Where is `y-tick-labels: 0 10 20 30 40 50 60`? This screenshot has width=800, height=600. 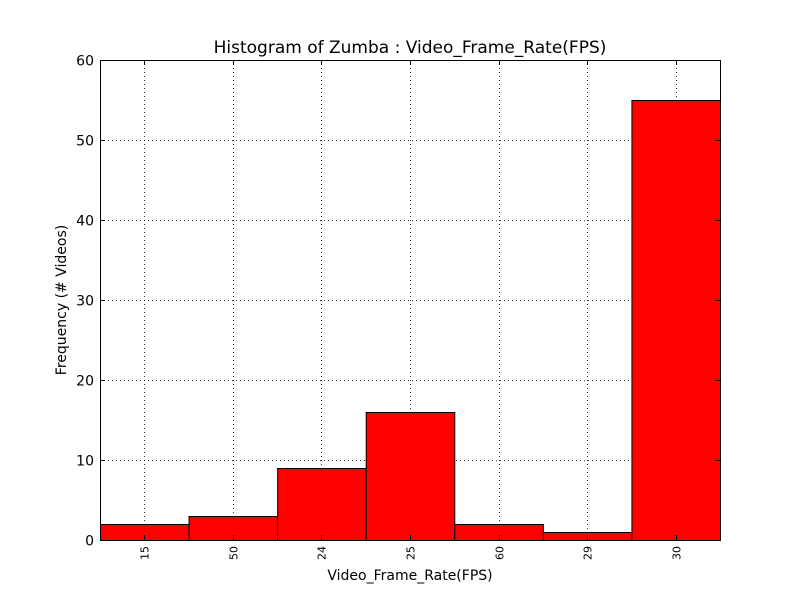 y-tick-labels: 0 10 20 30 40 50 60 is located at coordinates (85, 302).